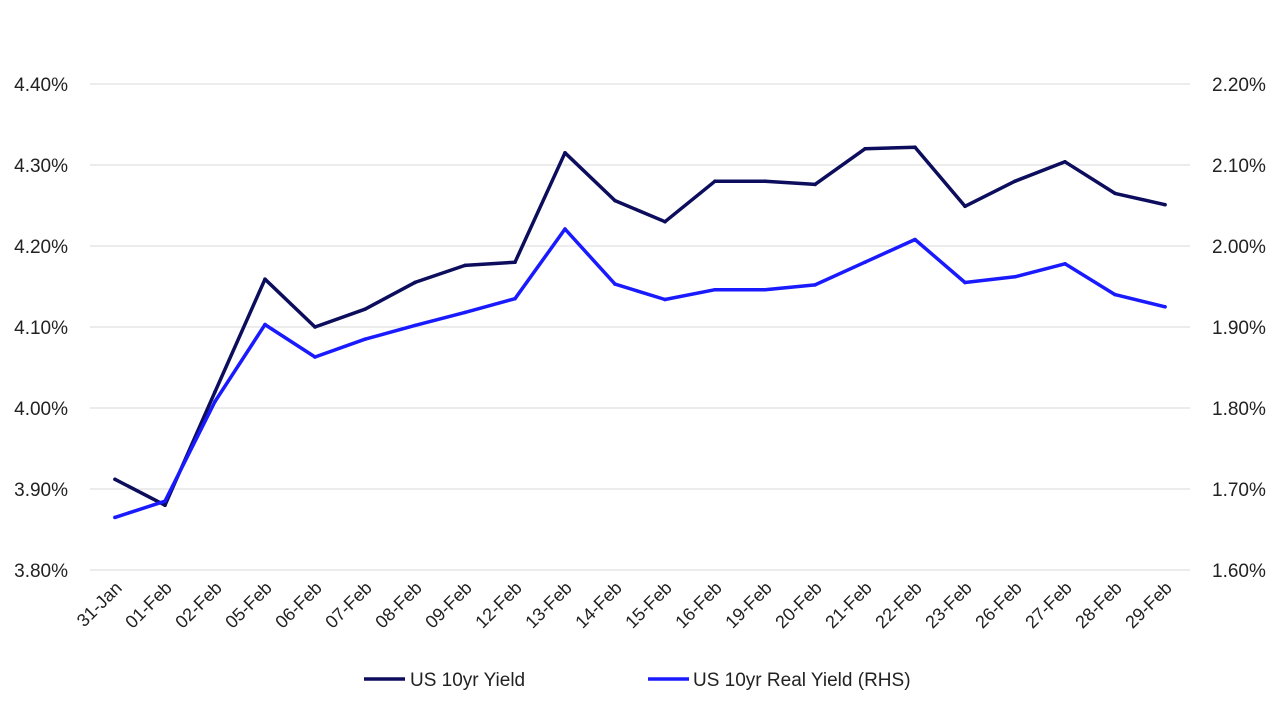  What do you see at coordinates (41, 85) in the screenshot?
I see `left-y-tick-label: 4.40%` at bounding box center [41, 85].